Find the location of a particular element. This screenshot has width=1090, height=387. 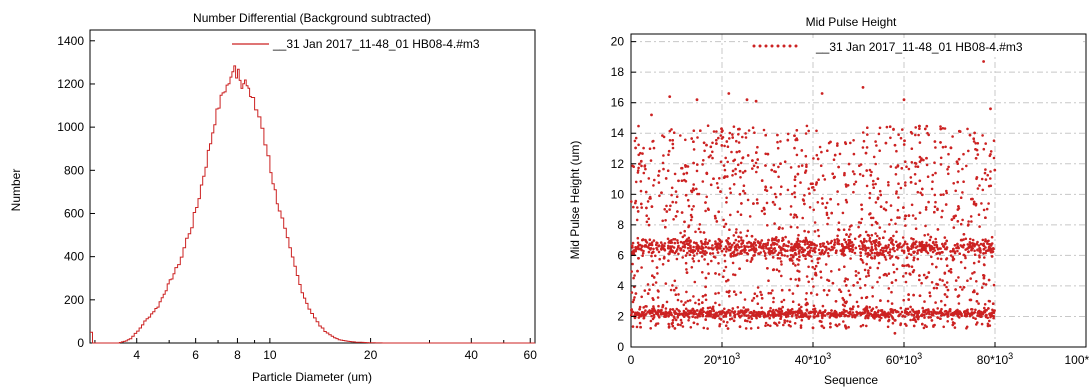

legend-label: __31 Jan 2017_11-48_01 HB08-4.#m3 is located at coordinates (376, 44).